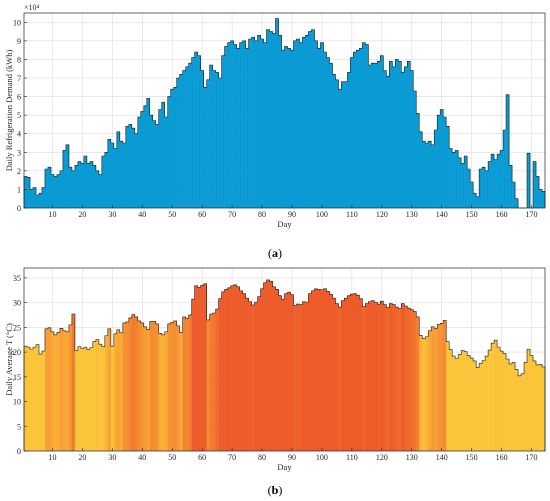 The width and height of the screenshot is (550, 501). Describe the element at coordinates (19, 97) in the screenshot. I see `y-tick-label: 6` at that location.